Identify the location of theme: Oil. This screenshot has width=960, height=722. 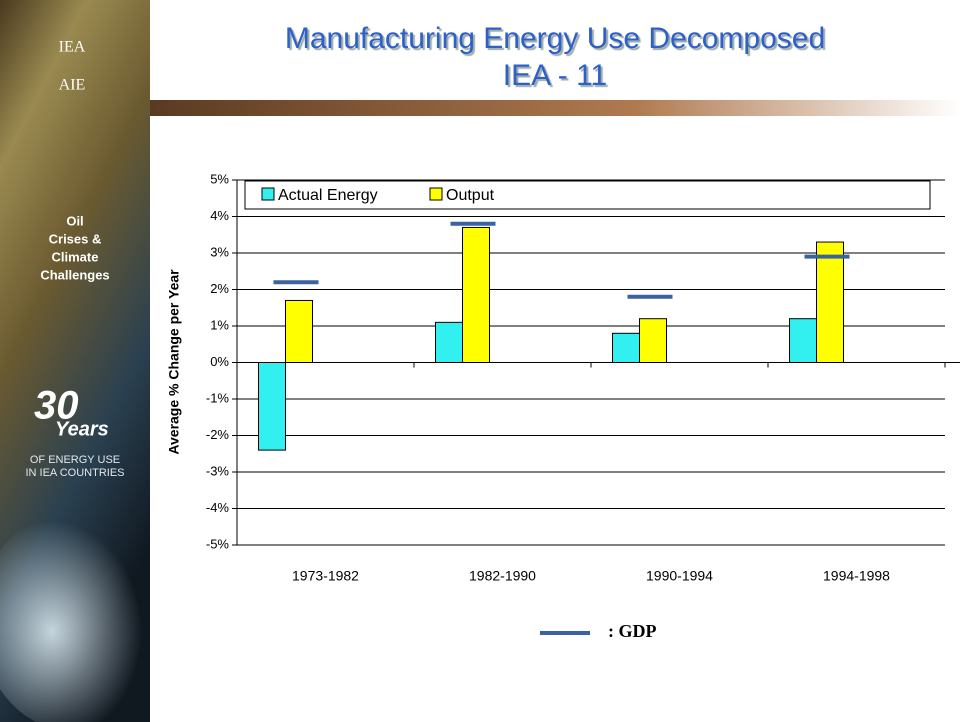
(74, 220).